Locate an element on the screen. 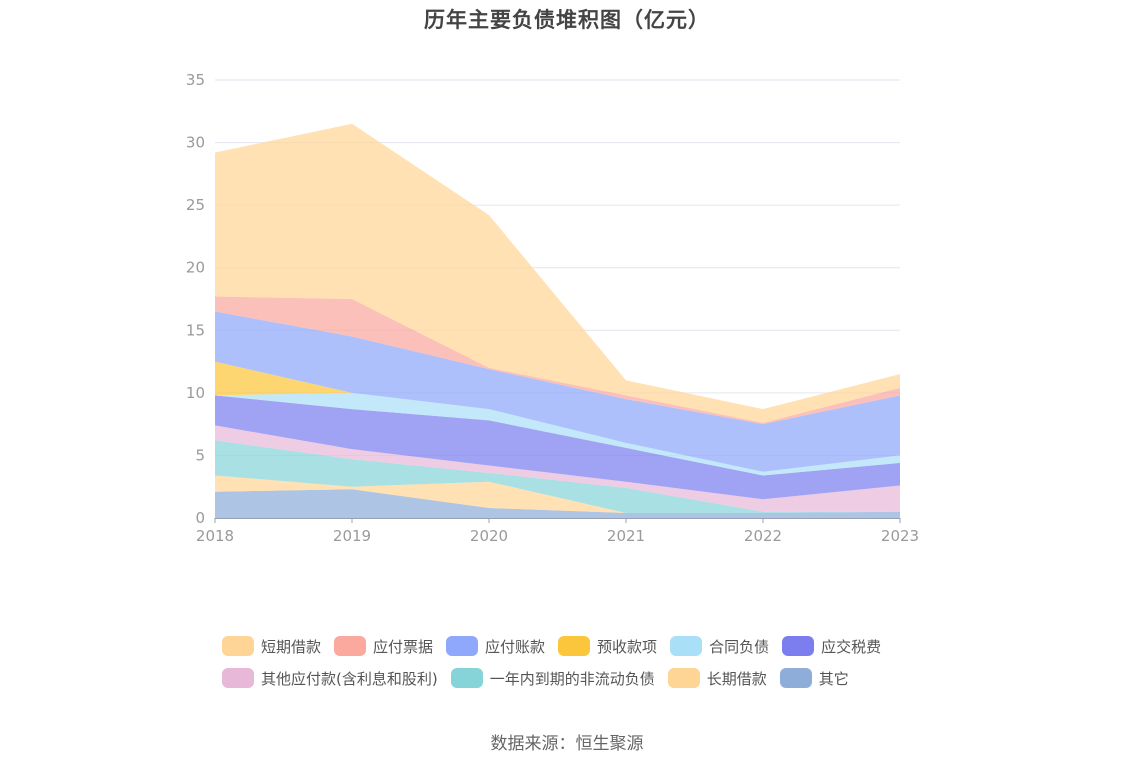  legend-item: 一年内到期的非流动负债 is located at coordinates (552, 678).